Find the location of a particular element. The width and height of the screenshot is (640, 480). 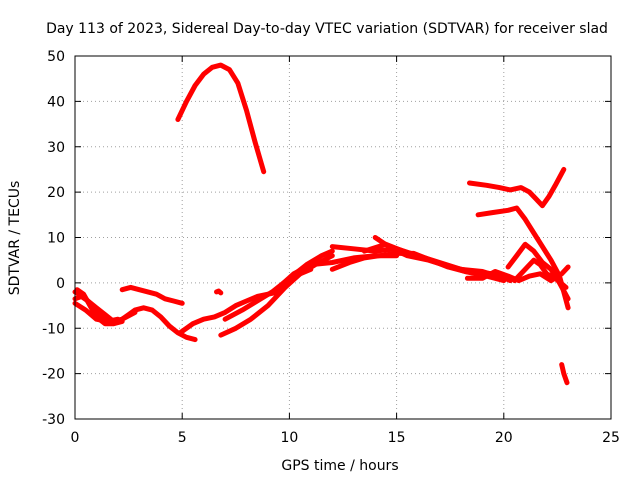

y-tick-label: -30 is located at coordinates (53, 420).